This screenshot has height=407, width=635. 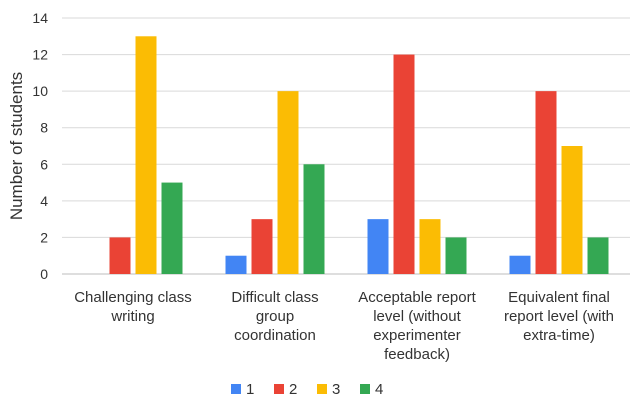 What do you see at coordinates (293, 389) in the screenshot?
I see `legend-label: 2` at bounding box center [293, 389].